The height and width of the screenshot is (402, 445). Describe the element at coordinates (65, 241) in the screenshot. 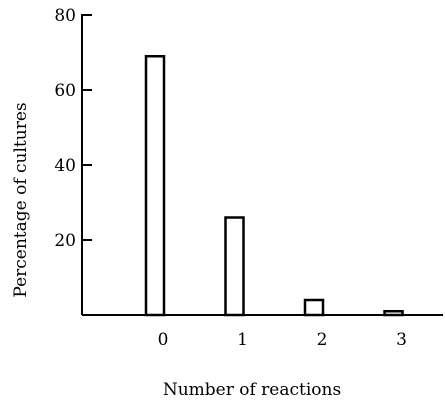

I see `y-tick-label: 20` at that location.